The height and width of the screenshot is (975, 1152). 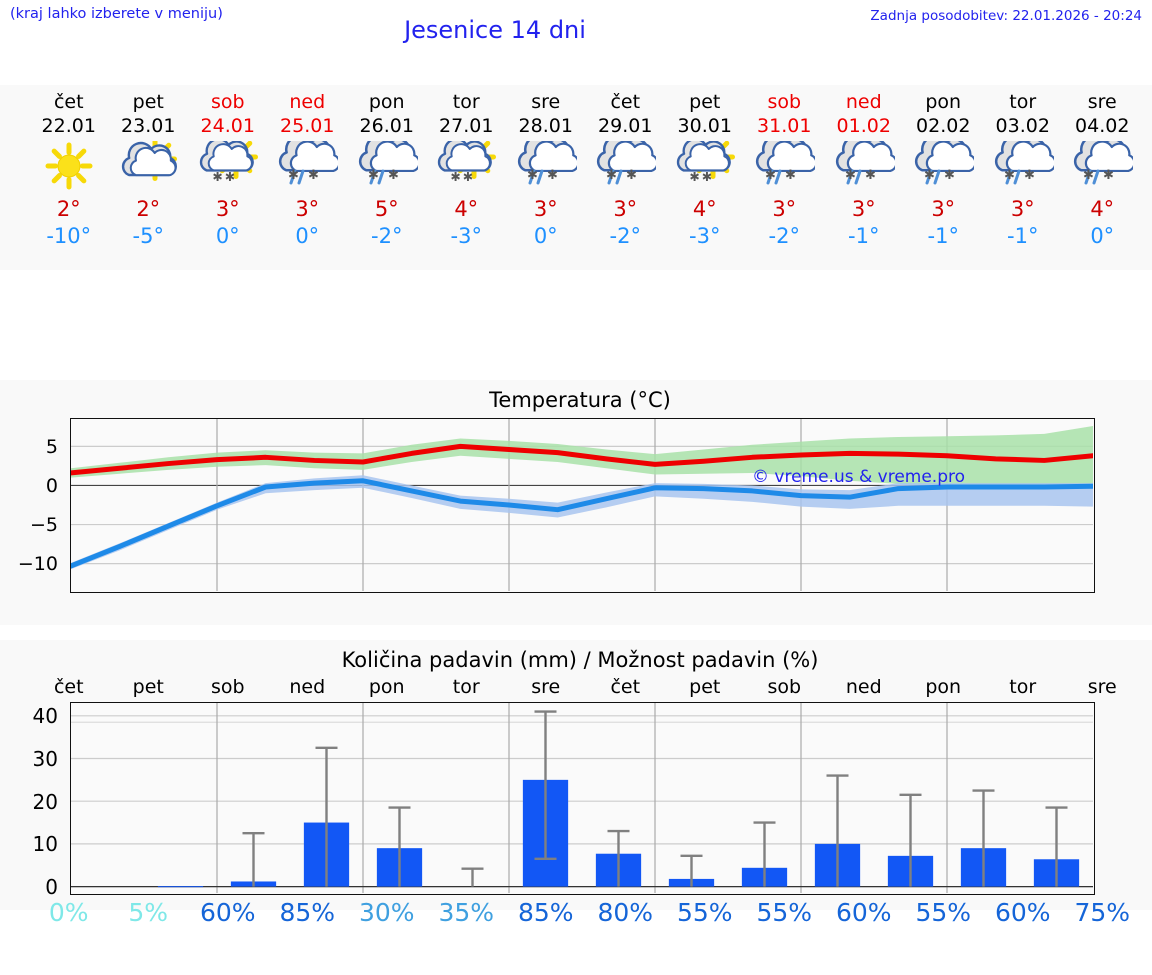 What do you see at coordinates (307, 912) in the screenshot?
I see `precipitation-probability-value: 85%` at bounding box center [307, 912].